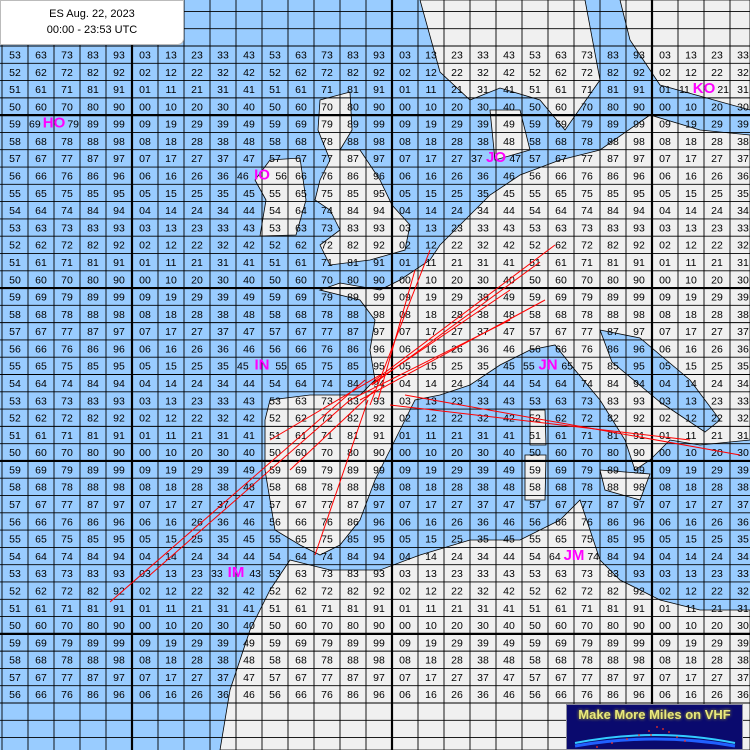 The width and height of the screenshot is (750, 750). Describe the element at coordinates (275, 470) in the screenshot. I see `grid-square-label: 59` at that location.